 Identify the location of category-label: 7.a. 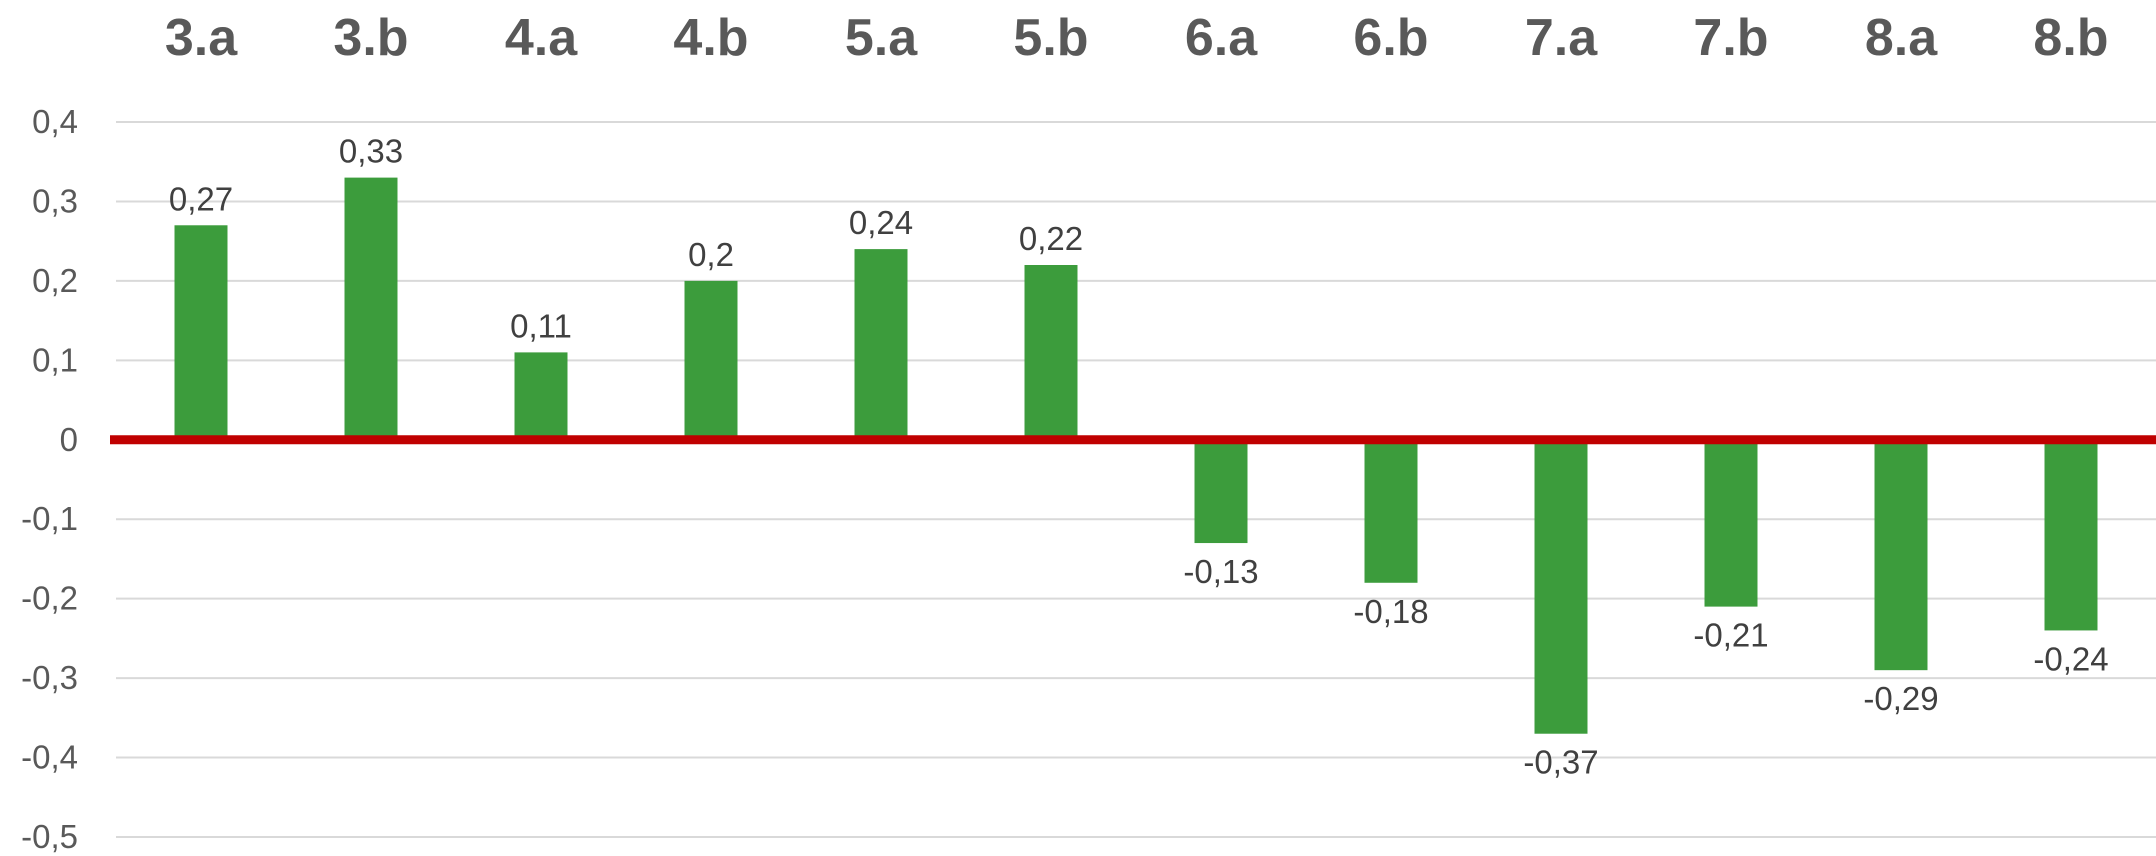
(1561, 38).